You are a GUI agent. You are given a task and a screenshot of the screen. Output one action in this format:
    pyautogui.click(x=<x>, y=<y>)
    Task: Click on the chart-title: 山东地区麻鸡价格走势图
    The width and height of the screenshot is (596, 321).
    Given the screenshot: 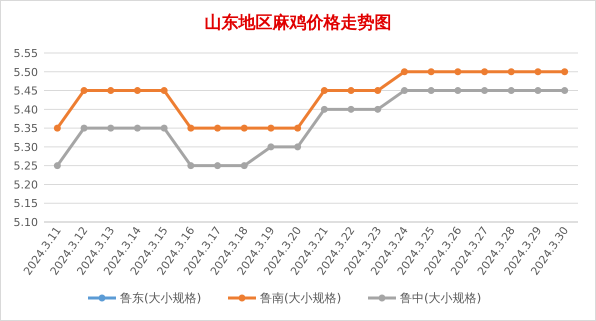 What is the action you would take?
    pyautogui.click(x=298, y=22)
    